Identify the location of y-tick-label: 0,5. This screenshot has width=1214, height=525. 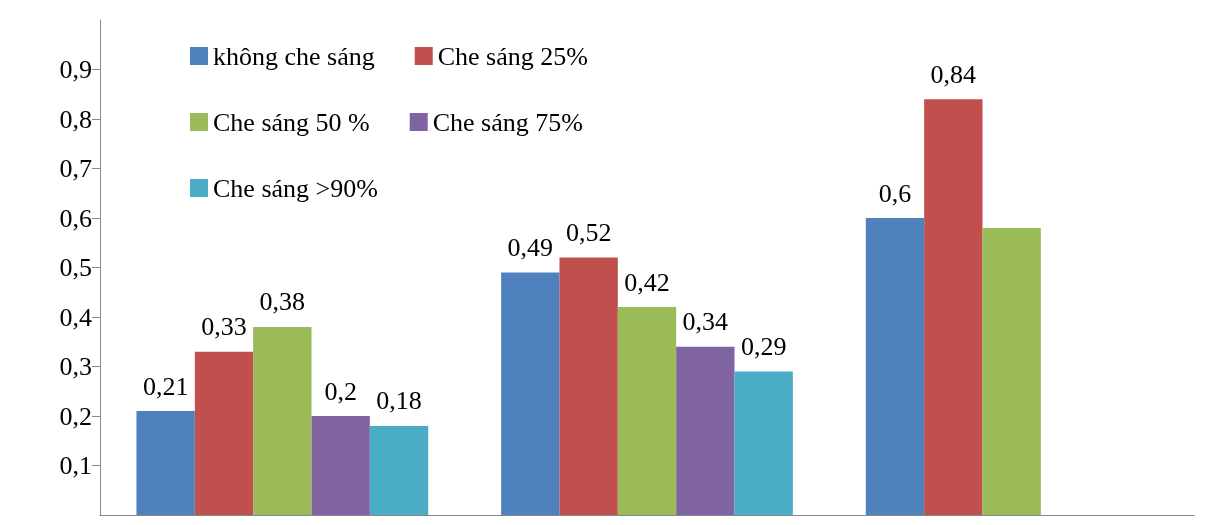
(75, 267).